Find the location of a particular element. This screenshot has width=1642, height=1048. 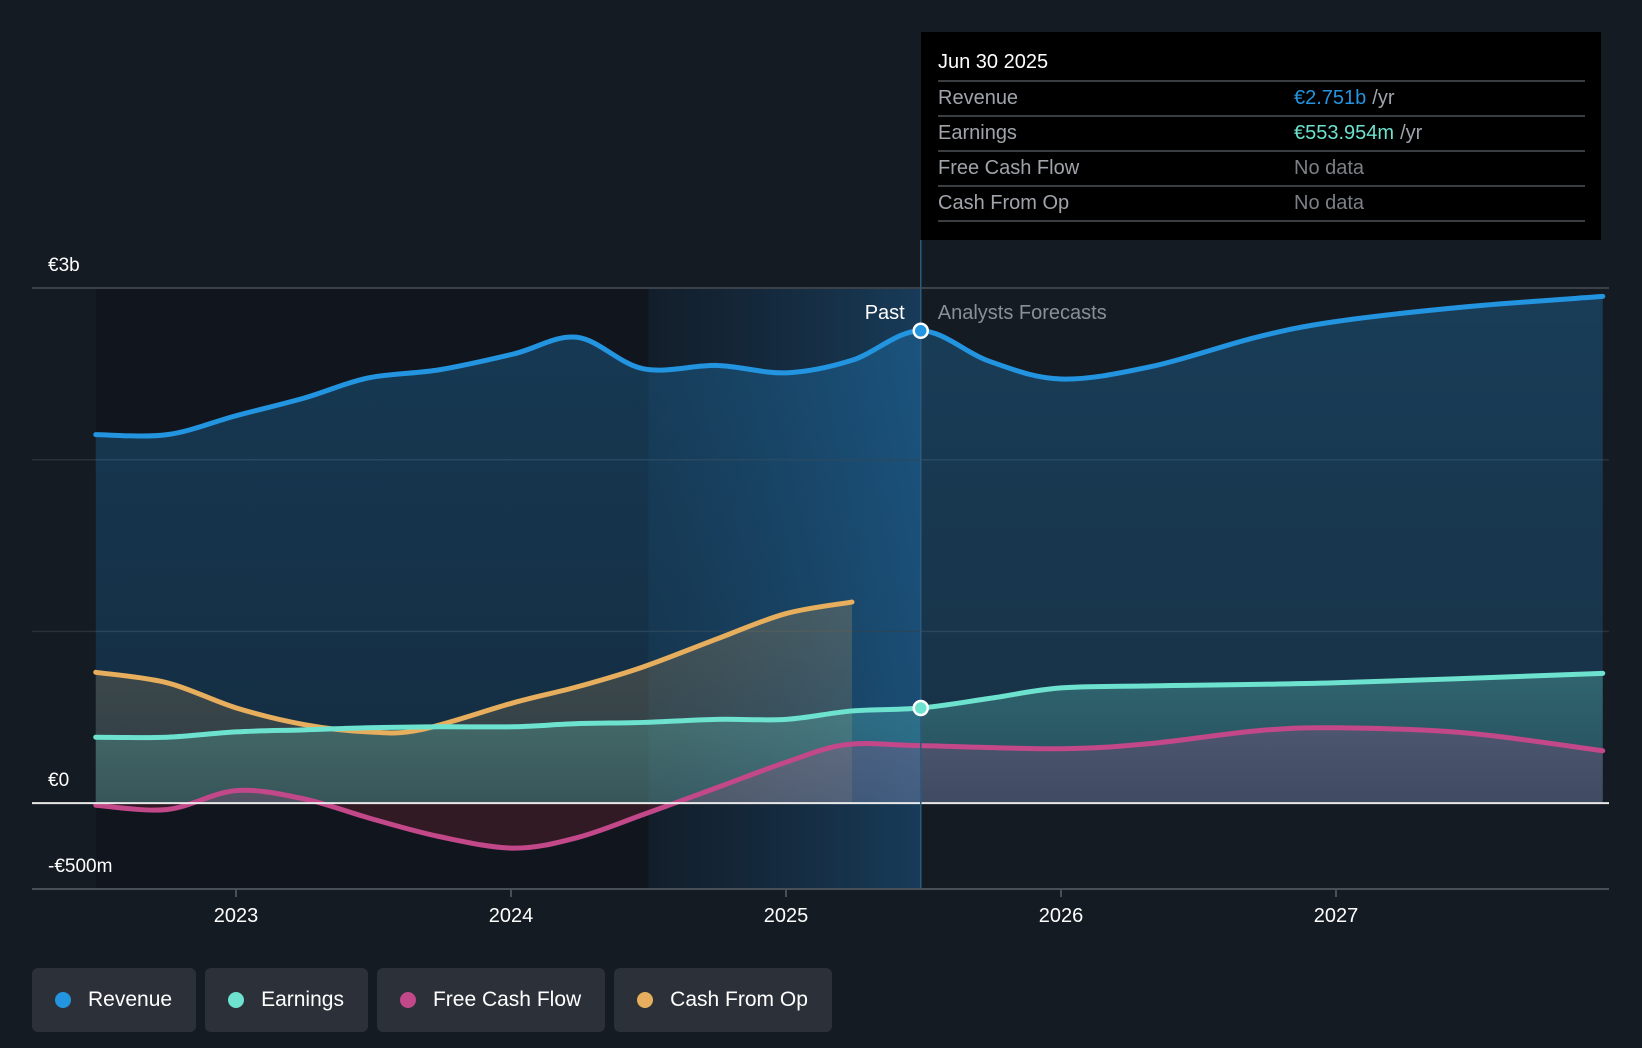

tooltip-value: €2.751b is located at coordinates (1330, 98).